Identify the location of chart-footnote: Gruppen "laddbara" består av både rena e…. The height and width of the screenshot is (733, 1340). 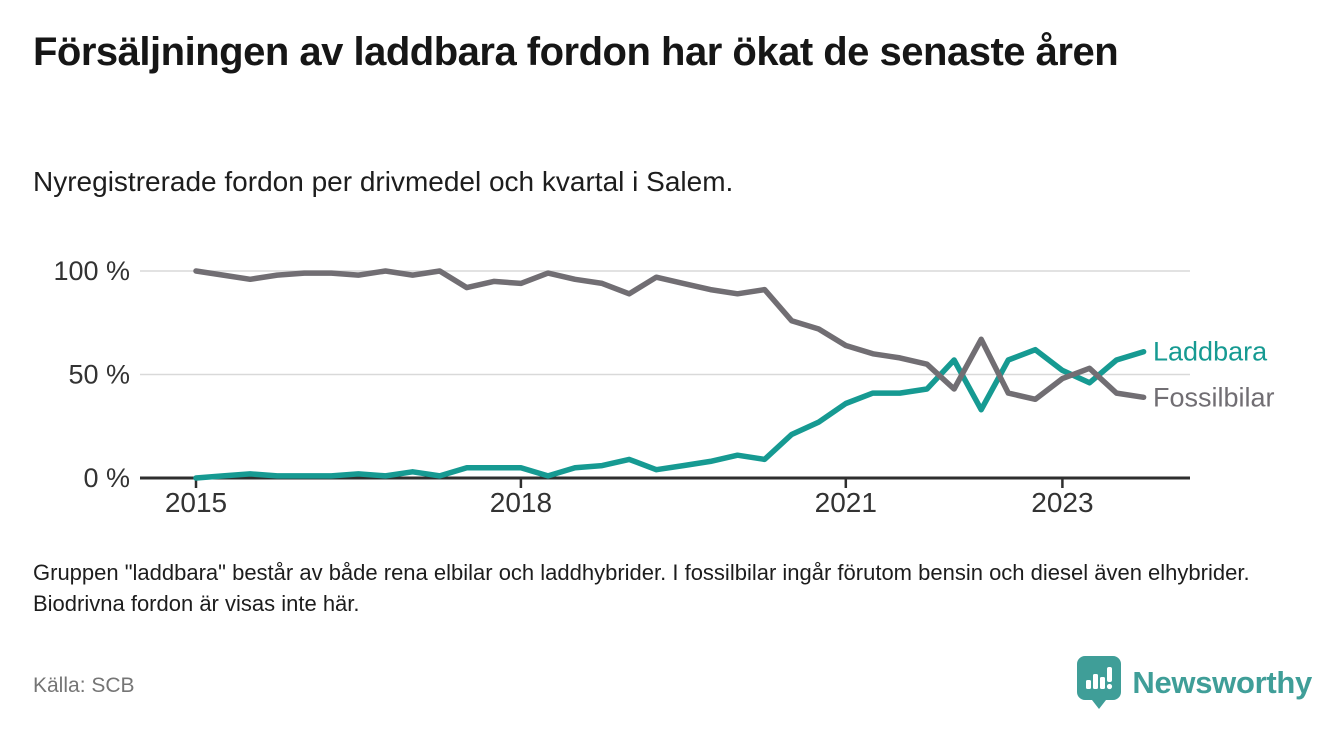
(641, 588).